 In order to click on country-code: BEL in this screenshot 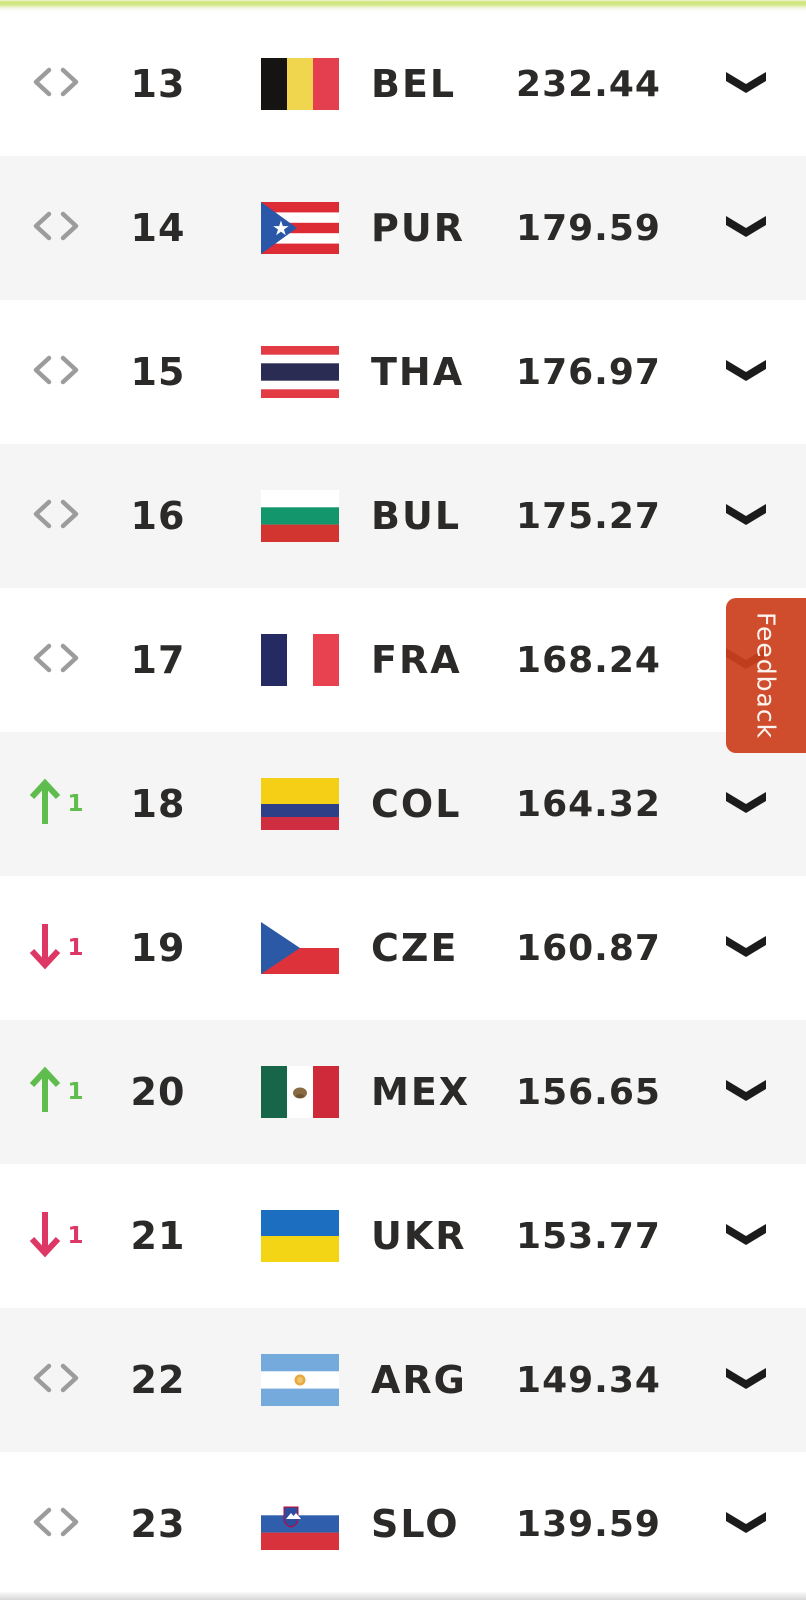, I will do `click(414, 84)`.